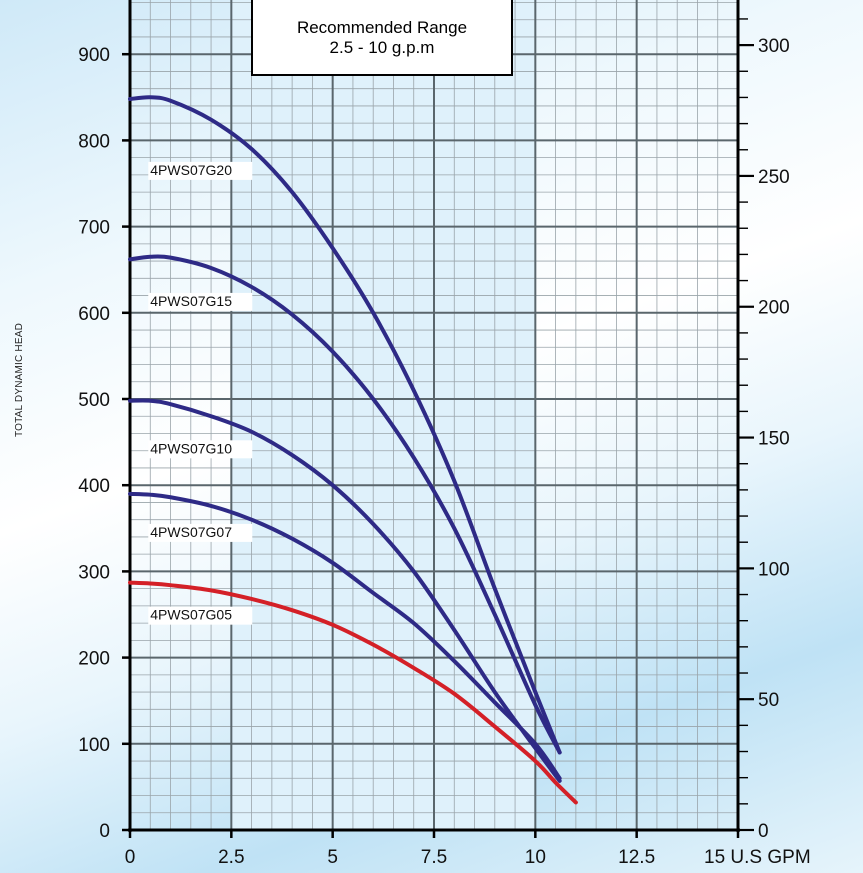 The image size is (863, 873). Describe the element at coordinates (94, 141) in the screenshot. I see `y-tick-label: 800` at that location.